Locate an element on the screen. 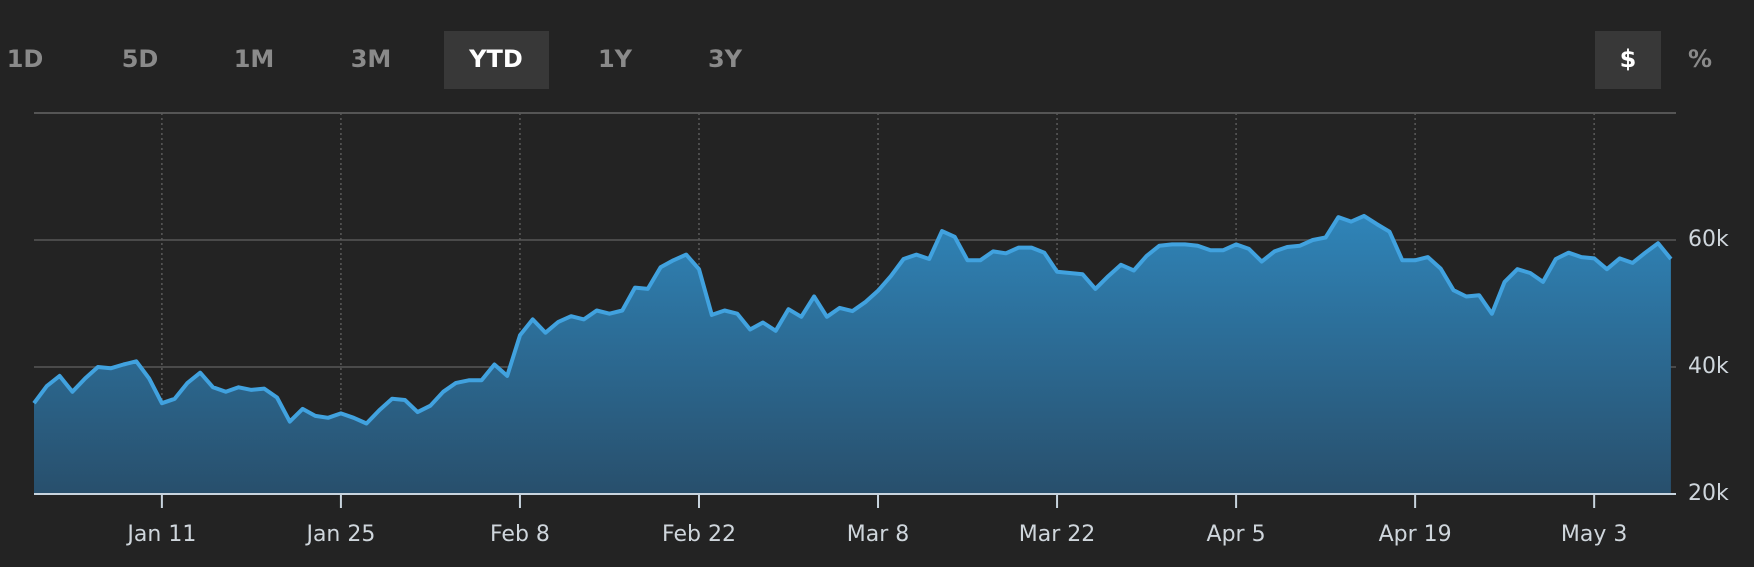 The width and height of the screenshot is (1754, 567). y-tick-label: 60k is located at coordinates (1708, 239).